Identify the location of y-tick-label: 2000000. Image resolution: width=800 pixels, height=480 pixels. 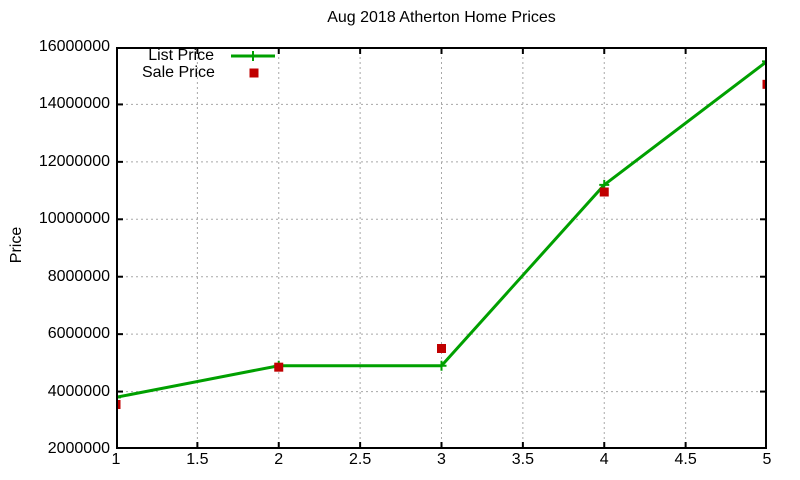
(78, 448).